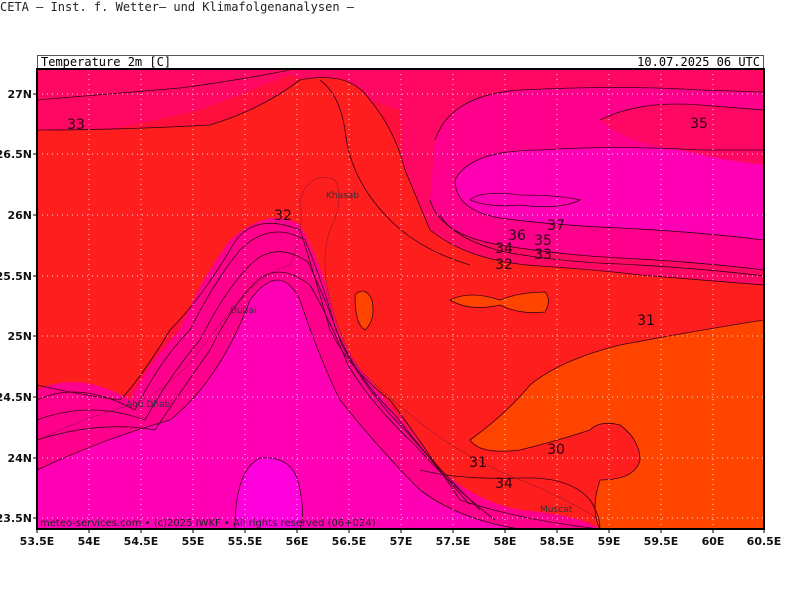 The height and width of the screenshot is (600, 800). I want to click on y-tick-label: 24N, so click(19, 458).